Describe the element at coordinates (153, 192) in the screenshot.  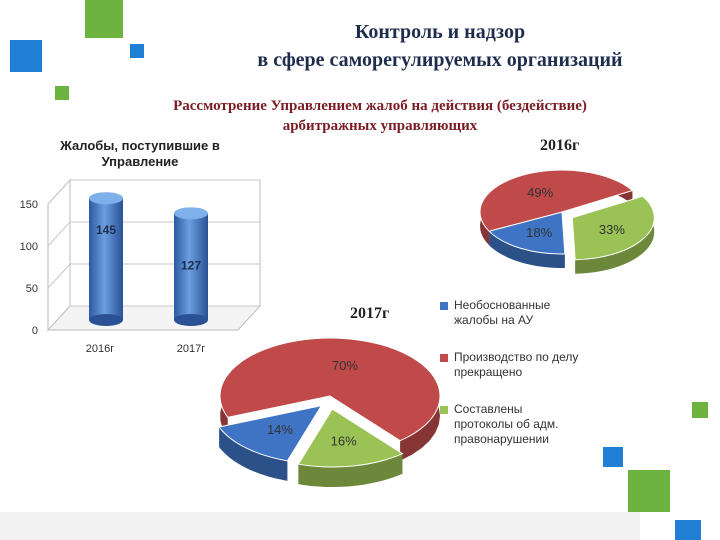
I see `bar-gridline` at that location.